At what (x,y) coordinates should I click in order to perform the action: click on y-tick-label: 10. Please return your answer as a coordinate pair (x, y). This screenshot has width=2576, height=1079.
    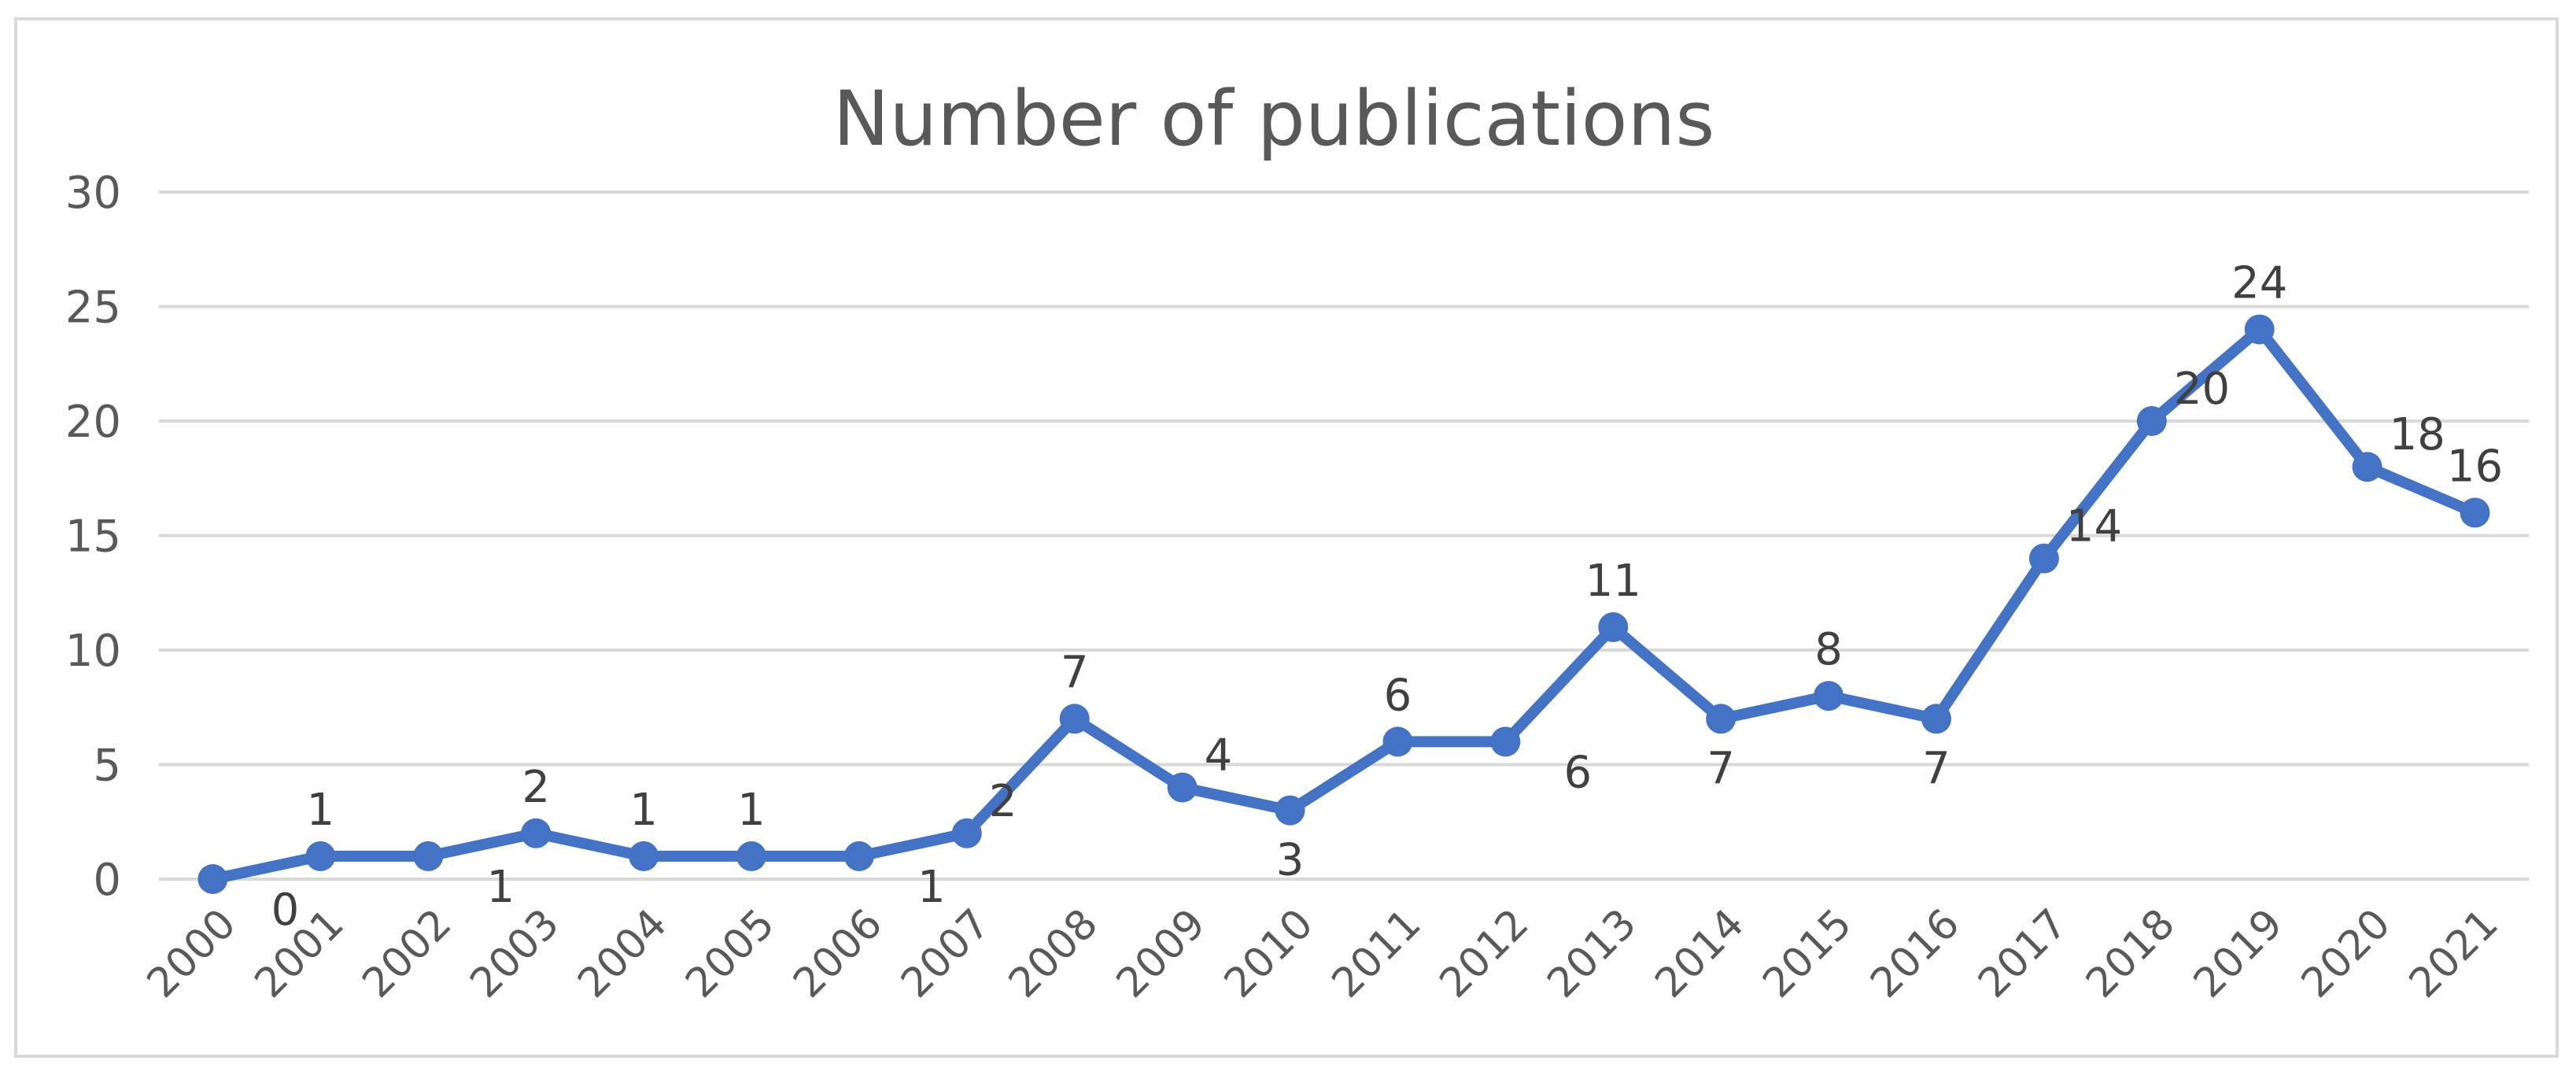
    Looking at the image, I should click on (93, 651).